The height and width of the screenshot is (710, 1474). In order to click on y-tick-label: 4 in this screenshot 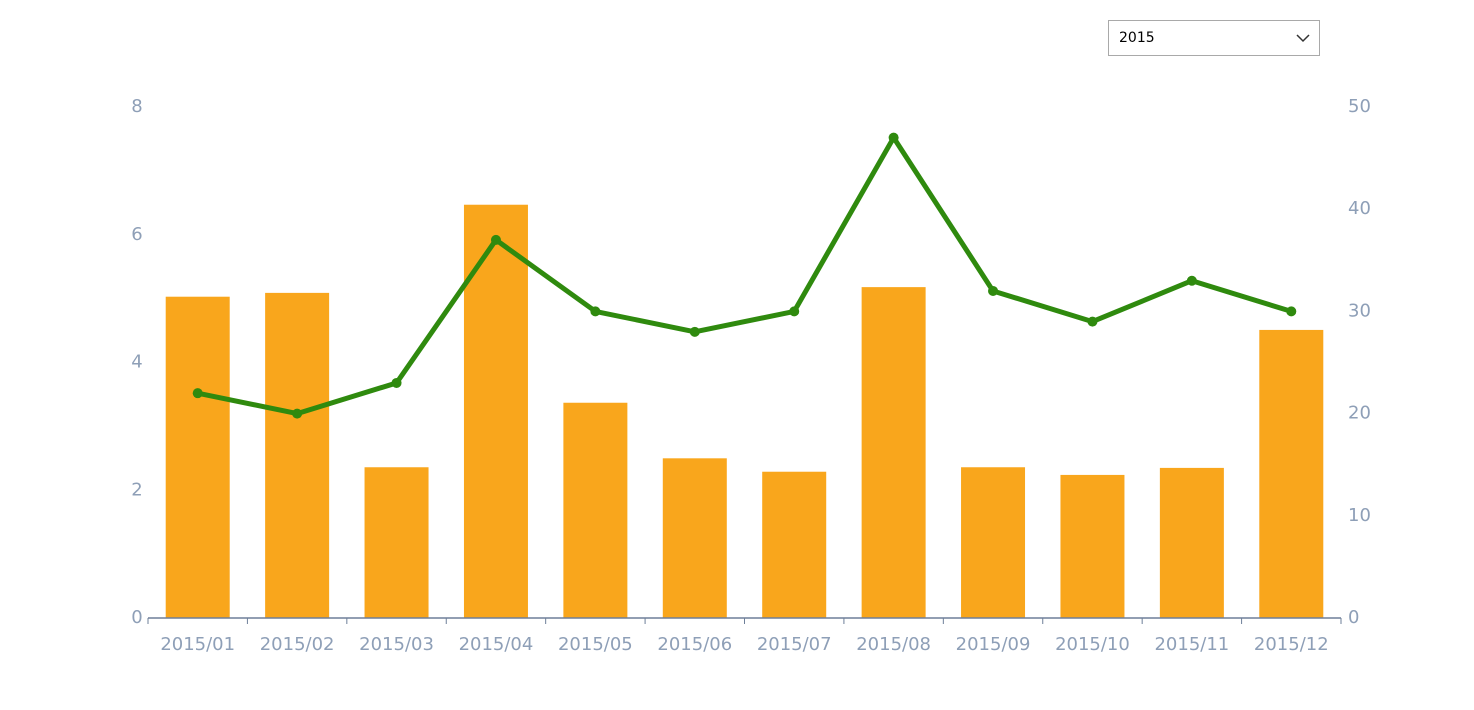, I will do `click(136, 362)`.